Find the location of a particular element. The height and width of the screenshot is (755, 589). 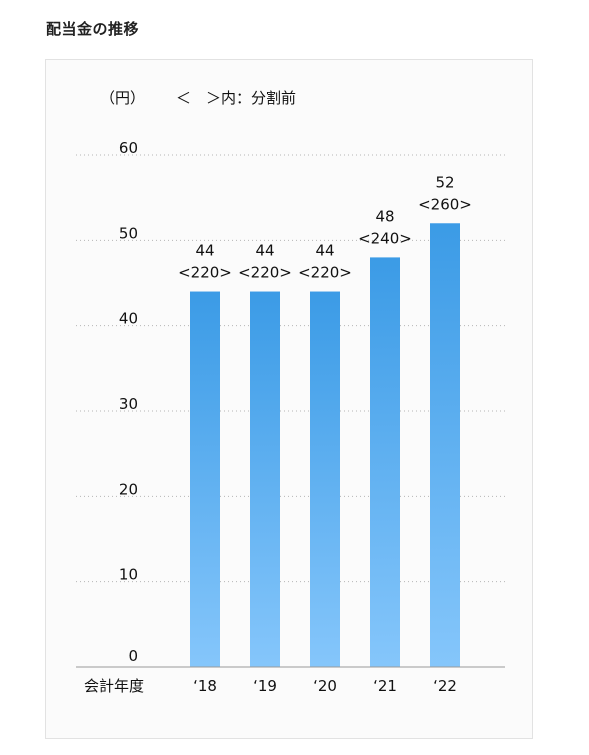

y-tick-label: 60 is located at coordinates (128, 148).